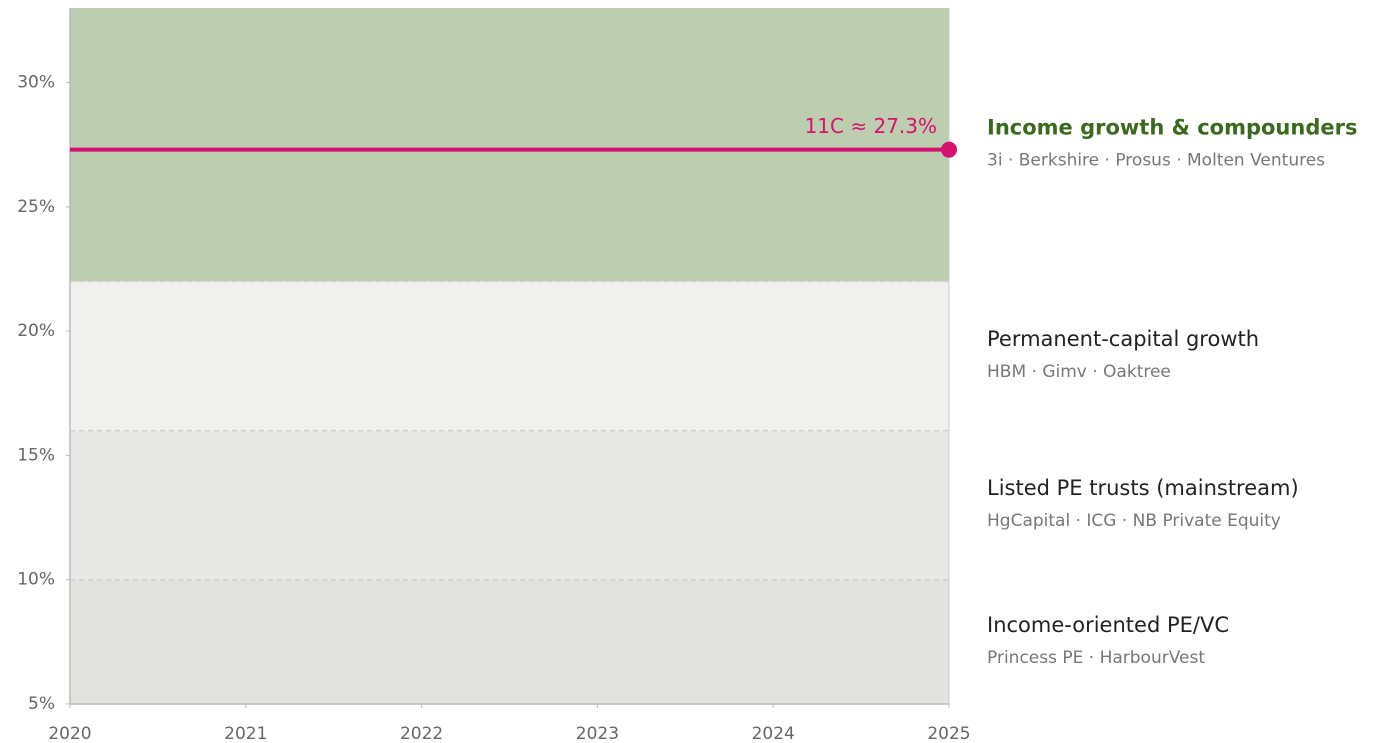 The width and height of the screenshot is (1376, 743). What do you see at coordinates (1096, 658) in the screenshot?
I see `band-members: Princess PE · HarbourVest` at bounding box center [1096, 658].